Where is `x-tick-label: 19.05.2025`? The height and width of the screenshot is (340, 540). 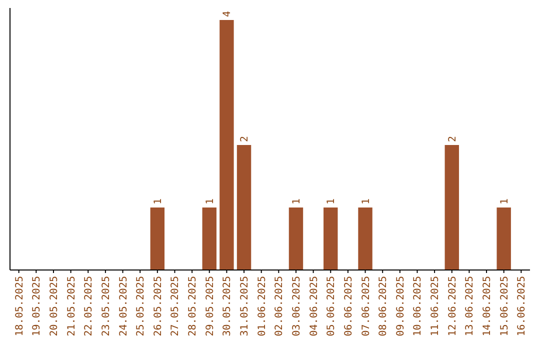
x-tick-label: 19.05.2025 is located at coordinates (37, 306).